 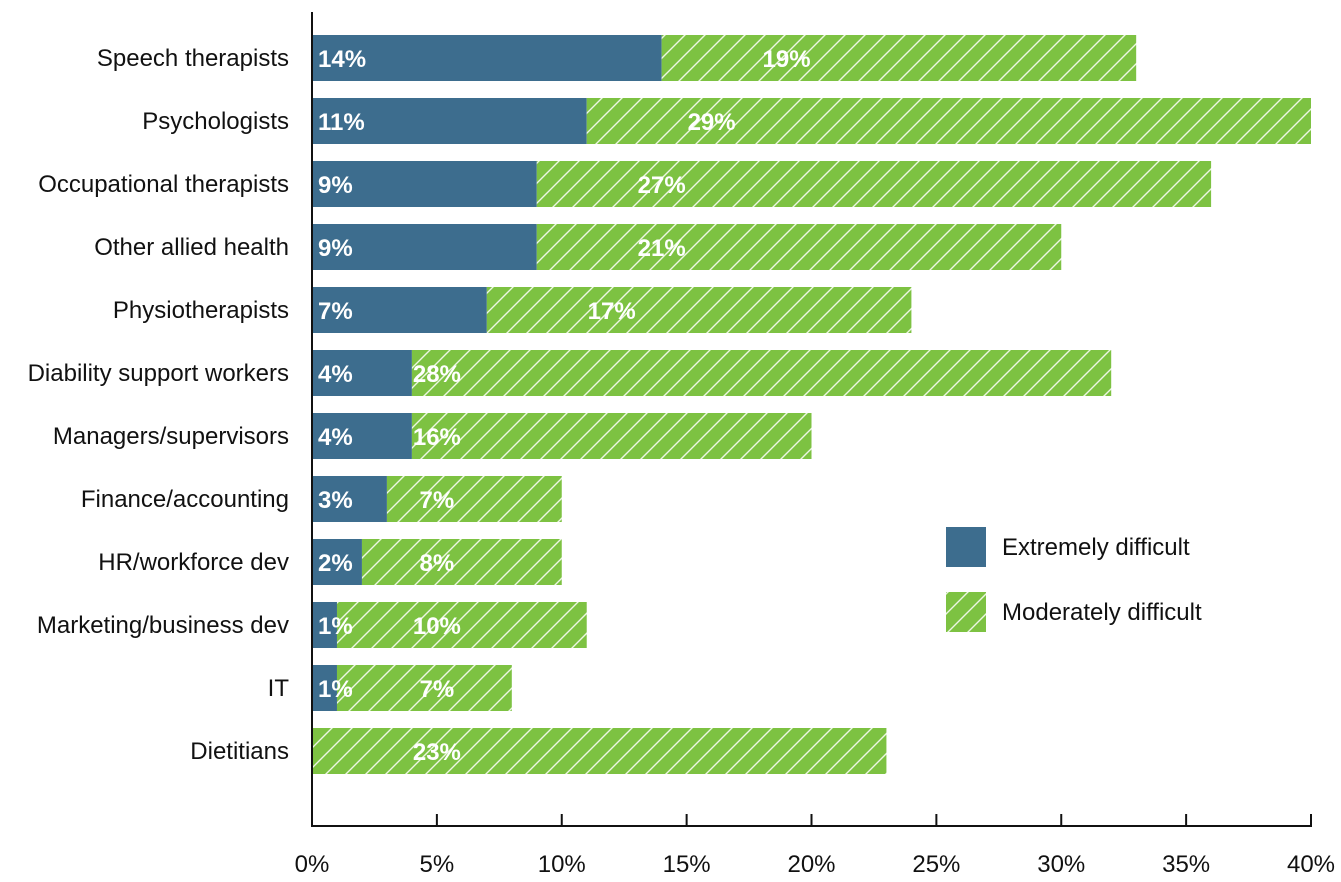 What do you see at coordinates (437, 563) in the screenshot?
I see `data-label-moderately-difficult: 8%` at bounding box center [437, 563].